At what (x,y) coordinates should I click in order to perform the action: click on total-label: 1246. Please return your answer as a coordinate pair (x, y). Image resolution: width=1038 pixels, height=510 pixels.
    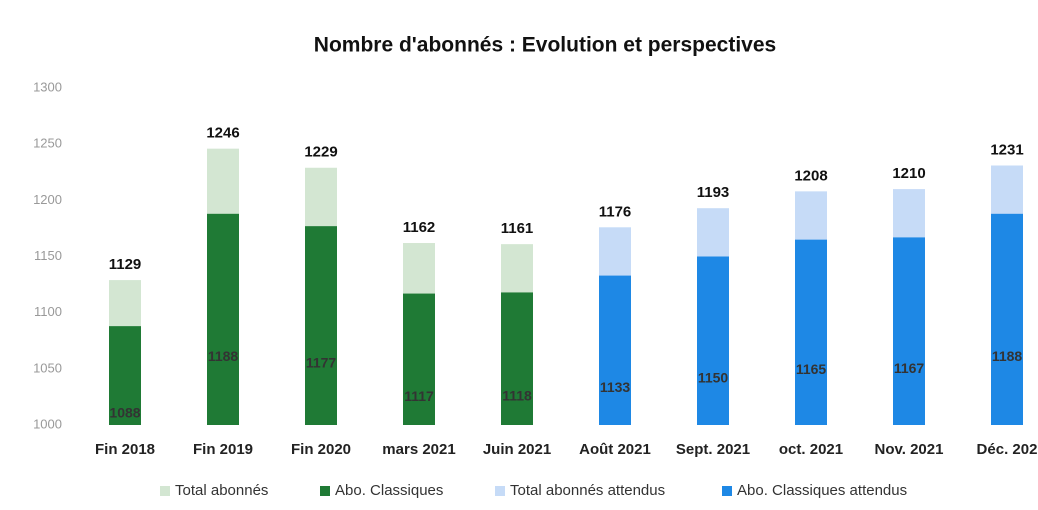
    Looking at the image, I should click on (222, 133).